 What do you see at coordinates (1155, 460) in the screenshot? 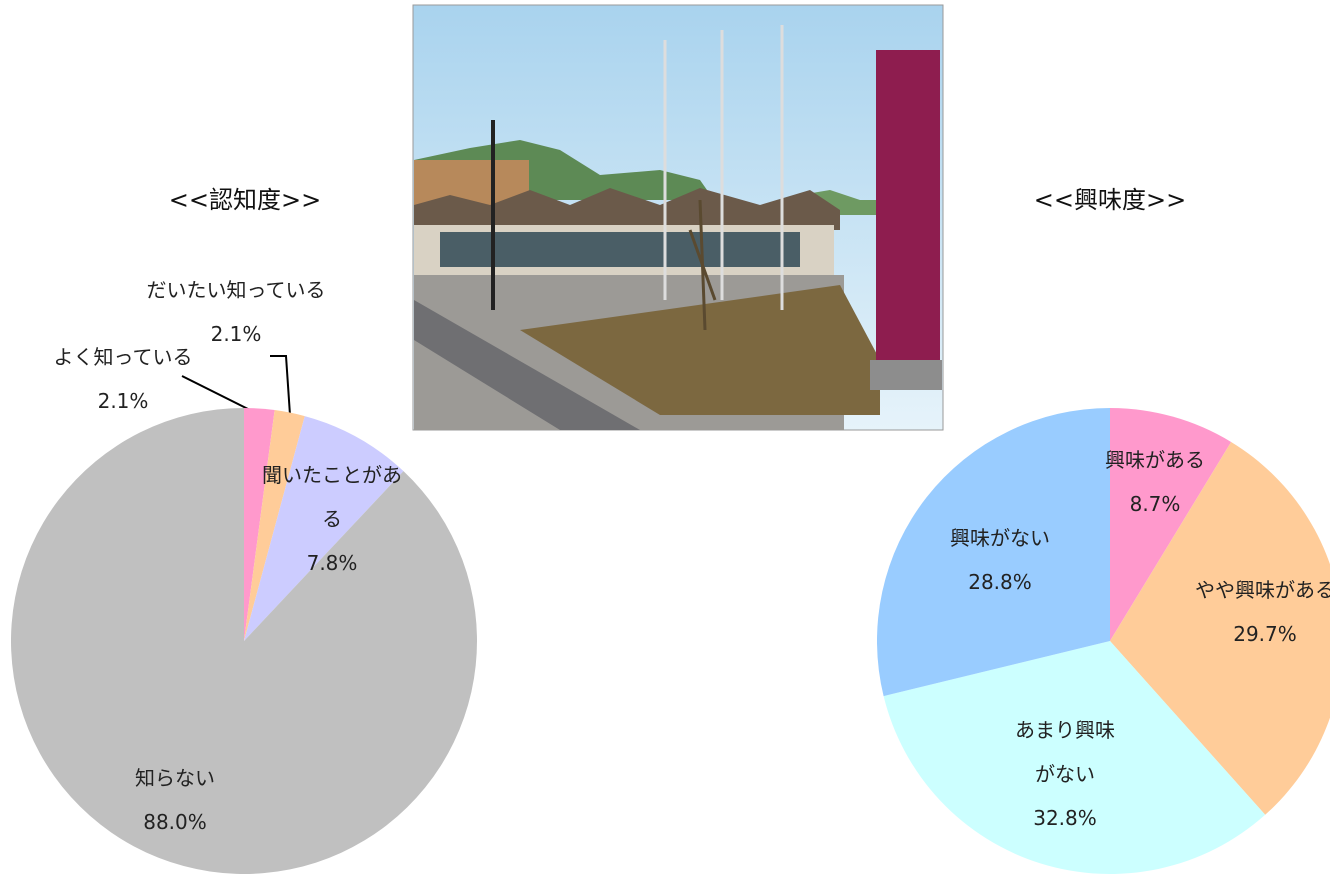
I see `category-label: 興味がある` at bounding box center [1155, 460].